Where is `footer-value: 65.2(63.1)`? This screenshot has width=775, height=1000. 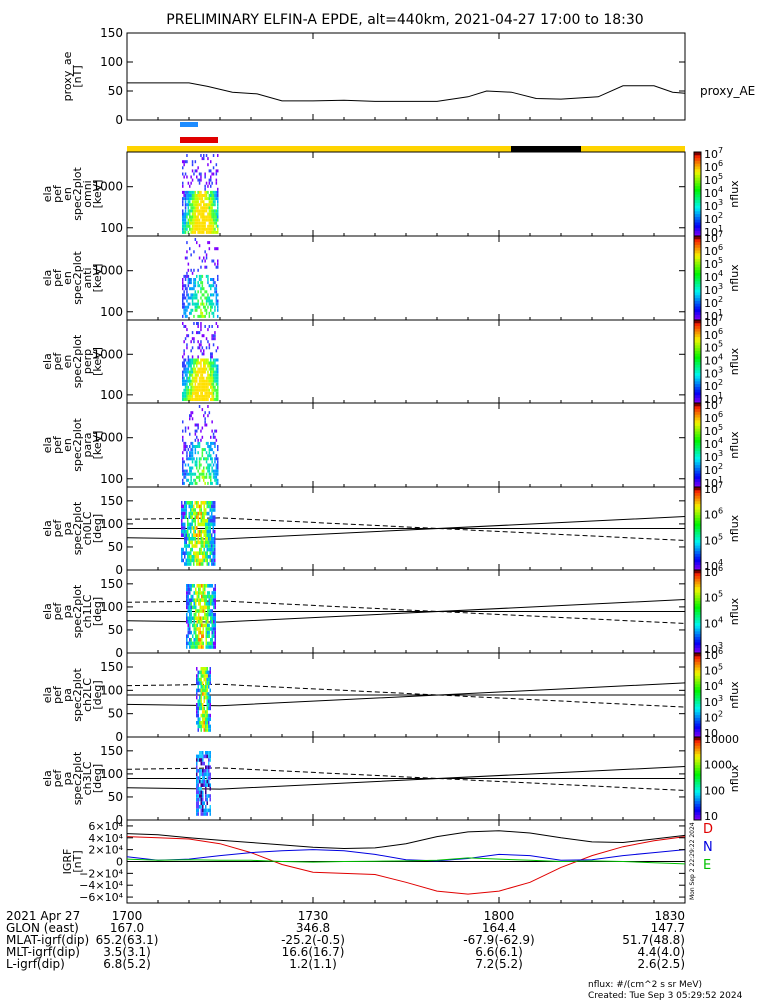
footer-value: 65.2(63.1) is located at coordinates (127, 940).